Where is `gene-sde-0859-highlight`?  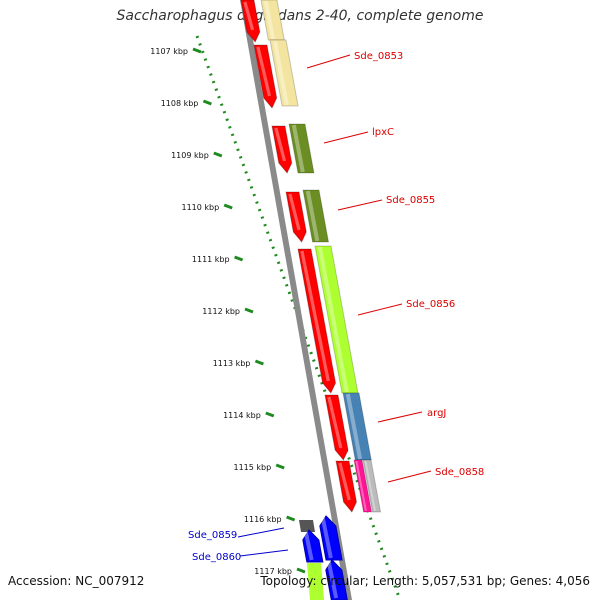 gene-sde-0859-highlight is located at coordinates (308, 546).